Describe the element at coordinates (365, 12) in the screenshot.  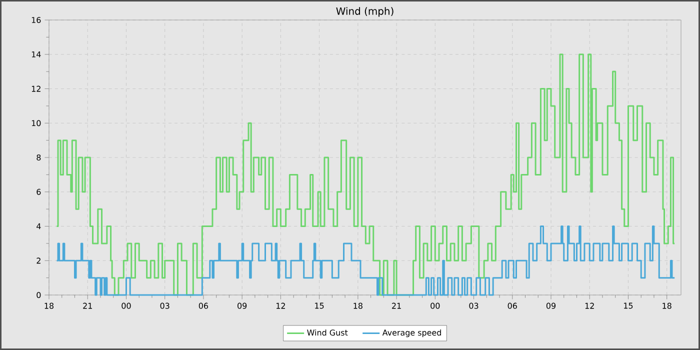
I see `chart-title: Wind (mph)` at that location.